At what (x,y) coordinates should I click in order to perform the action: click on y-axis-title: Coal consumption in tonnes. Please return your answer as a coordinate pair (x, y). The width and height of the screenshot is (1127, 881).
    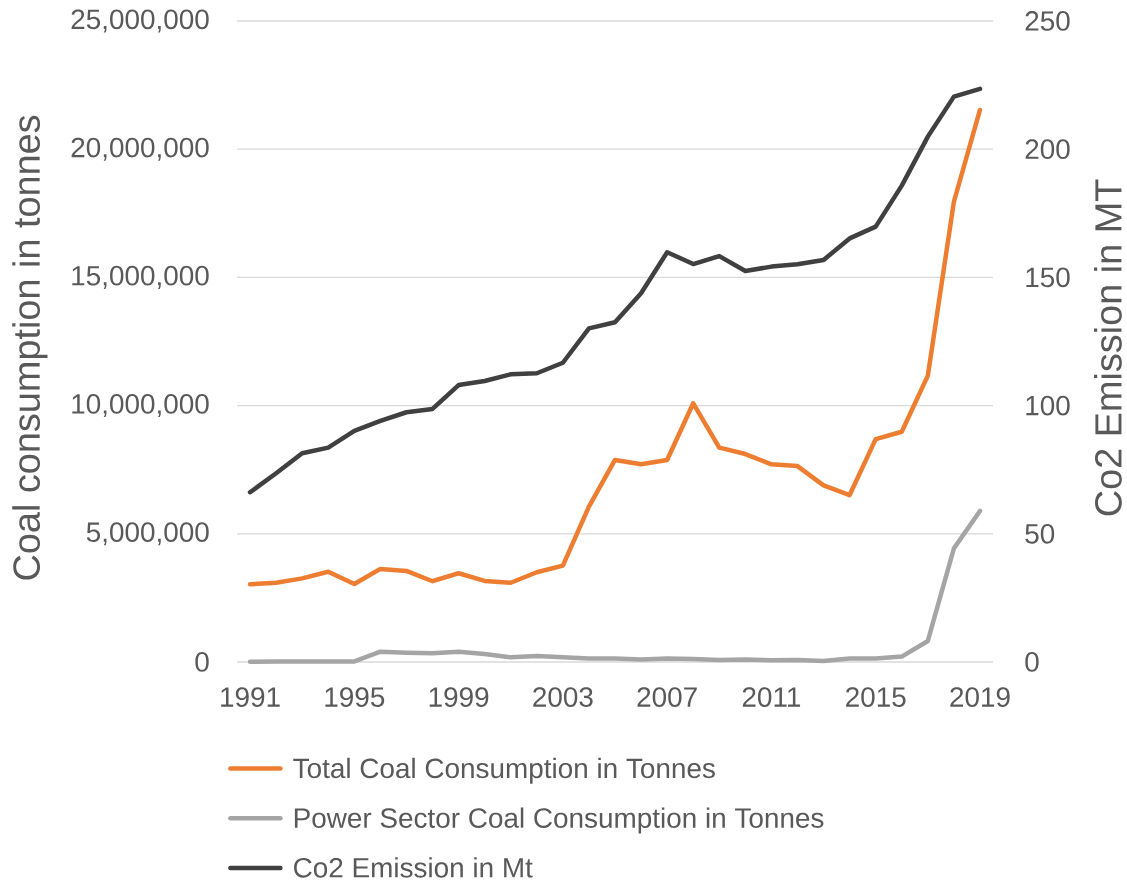
    Looking at the image, I should click on (30, 347).